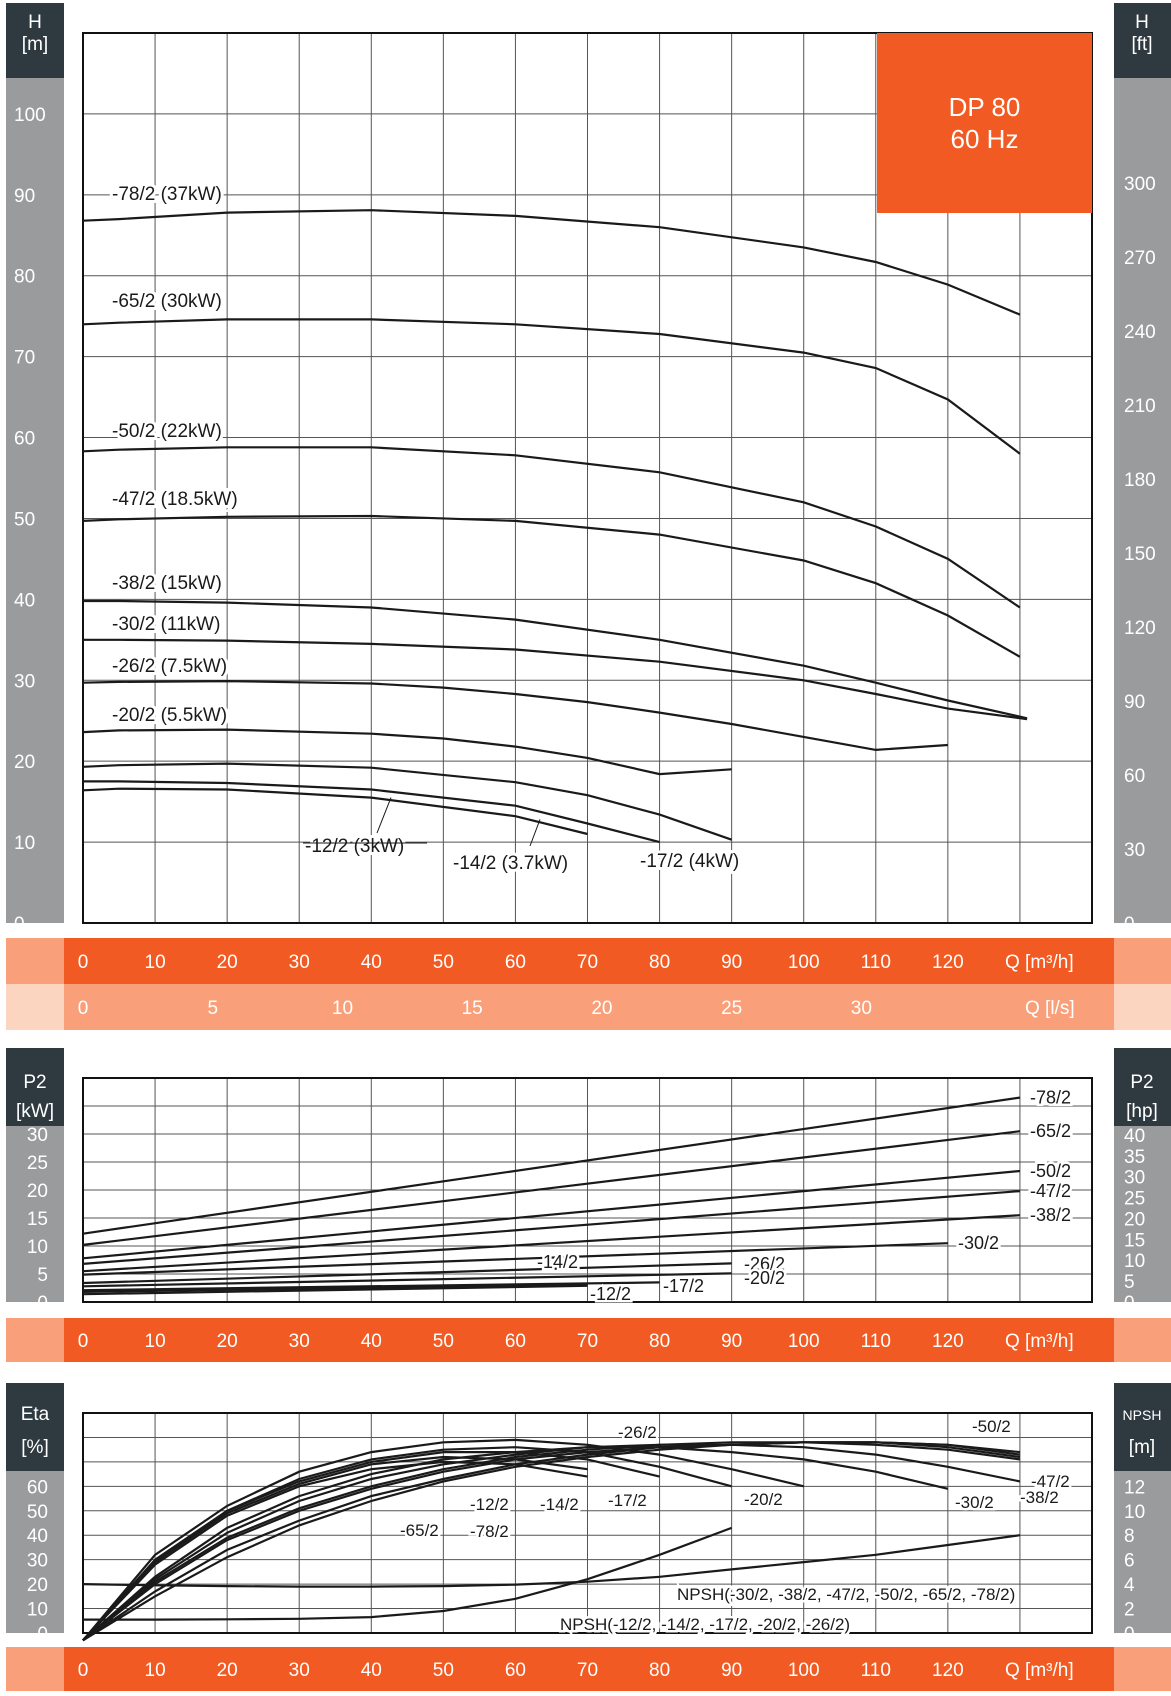 Image resolution: width=1171 pixels, height=1696 pixels. What do you see at coordinates (1142, 463) in the screenshot?
I see `head-right-axis-strip` at bounding box center [1142, 463].